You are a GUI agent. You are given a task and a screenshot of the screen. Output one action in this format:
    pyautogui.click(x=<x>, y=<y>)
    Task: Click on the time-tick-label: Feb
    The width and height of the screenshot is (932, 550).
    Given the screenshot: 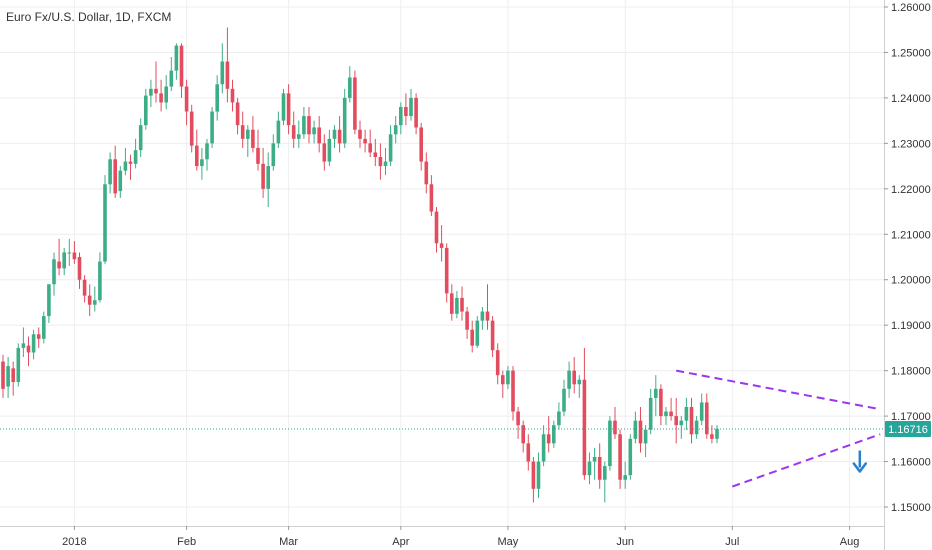 What is the action you would take?
    pyautogui.click(x=186, y=542)
    